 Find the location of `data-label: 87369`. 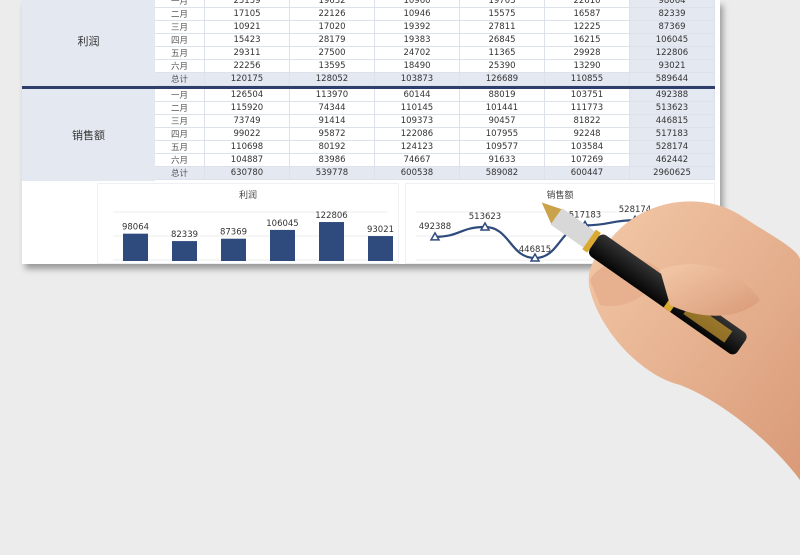

data-label: 87369 is located at coordinates (233, 233).